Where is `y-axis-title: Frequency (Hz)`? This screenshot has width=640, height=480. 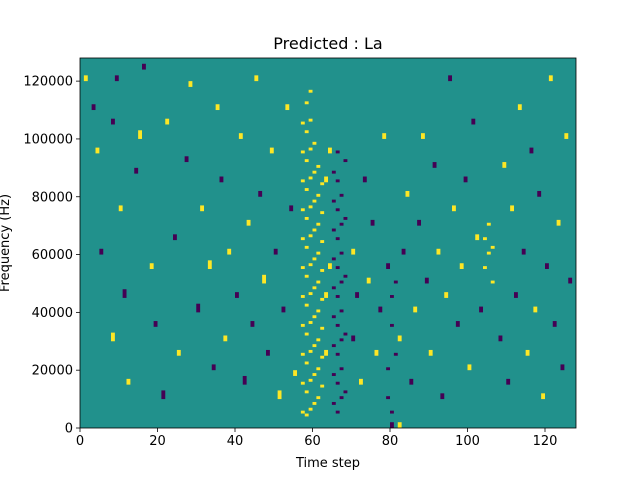
y-axis-title: Frequency (Hz) is located at coordinates (6, 243).